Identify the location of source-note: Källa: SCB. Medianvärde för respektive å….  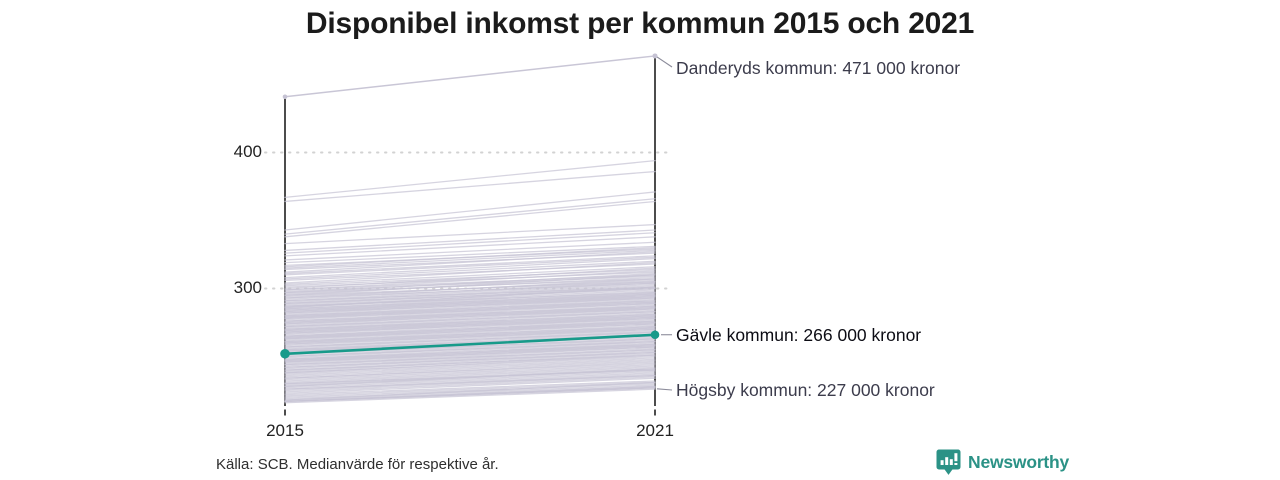
(357, 464).